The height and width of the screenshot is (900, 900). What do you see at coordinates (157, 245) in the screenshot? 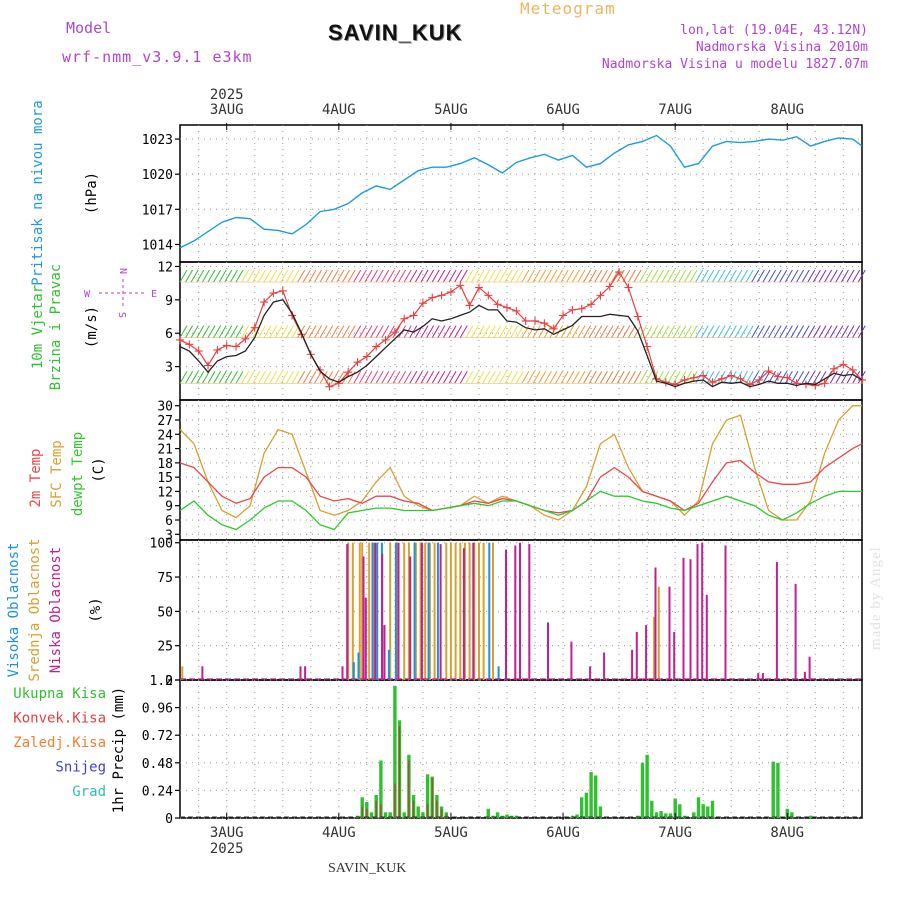
I see `ytick-label-pressure: 1014` at bounding box center [157, 245].